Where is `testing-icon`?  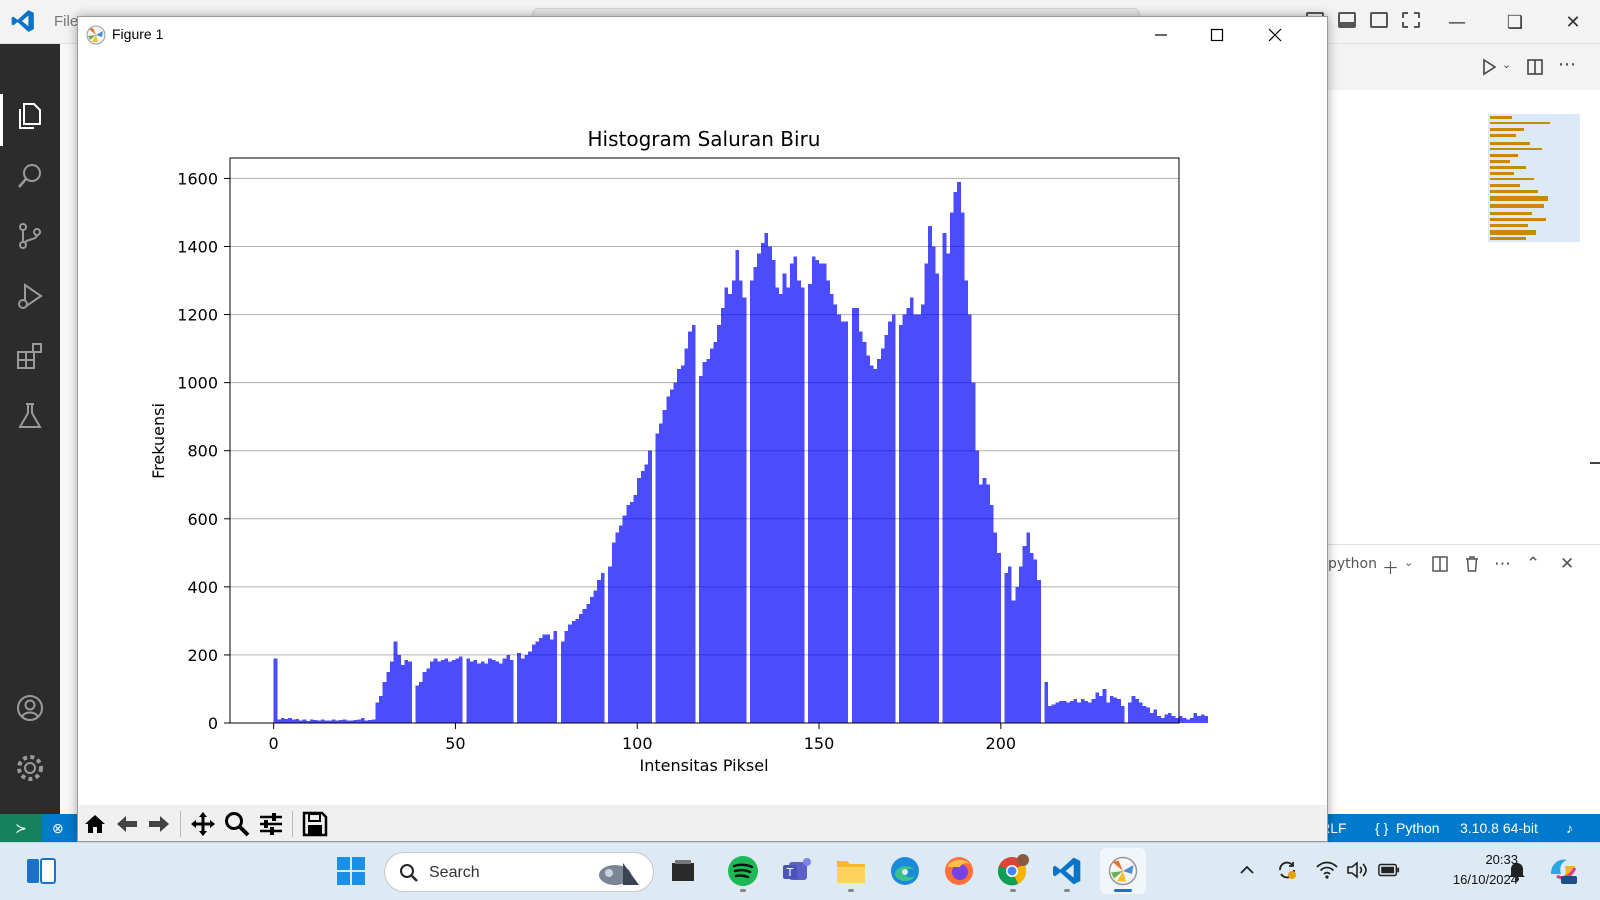
testing-icon is located at coordinates (30, 416).